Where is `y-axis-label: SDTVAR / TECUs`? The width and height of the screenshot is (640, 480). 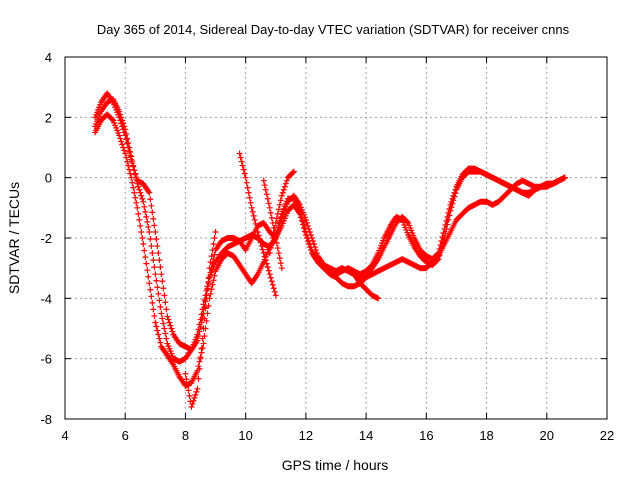 y-axis-label: SDTVAR / TECUs is located at coordinates (14, 238).